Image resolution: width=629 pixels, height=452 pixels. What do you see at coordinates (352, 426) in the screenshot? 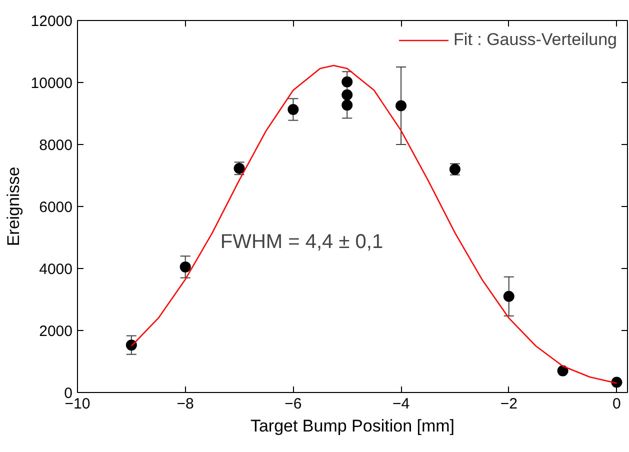
I see `x-axis-title: Target Bump Position [mm]` at bounding box center [352, 426].